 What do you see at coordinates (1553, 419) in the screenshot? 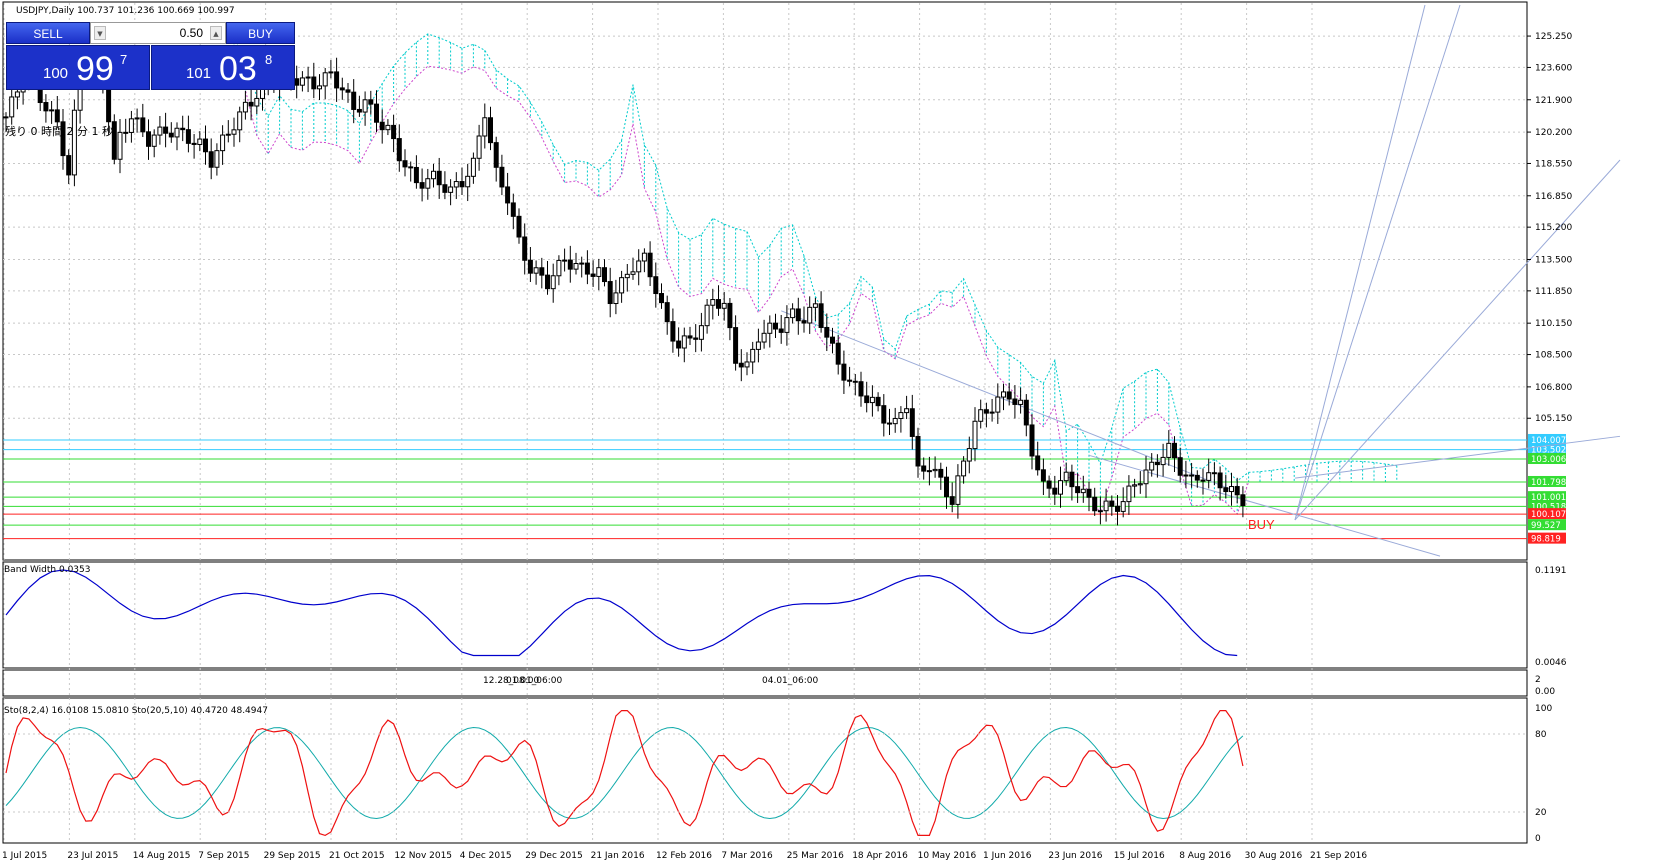
I see `price-tick-label: 105.150` at bounding box center [1553, 419].